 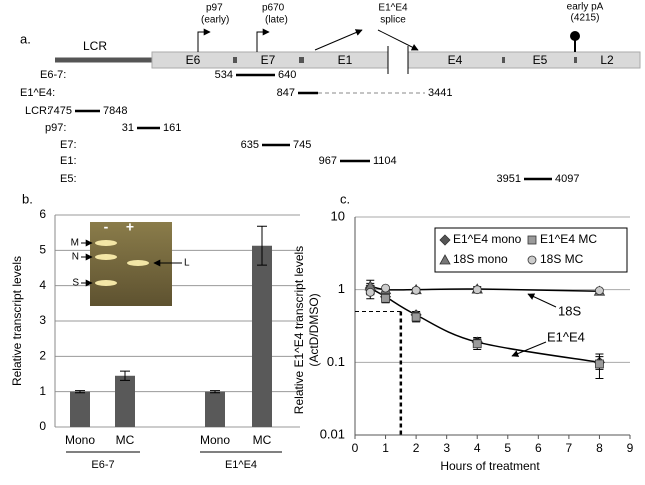 I want to click on amplicon-name: E1^E4:, so click(x=37, y=93).